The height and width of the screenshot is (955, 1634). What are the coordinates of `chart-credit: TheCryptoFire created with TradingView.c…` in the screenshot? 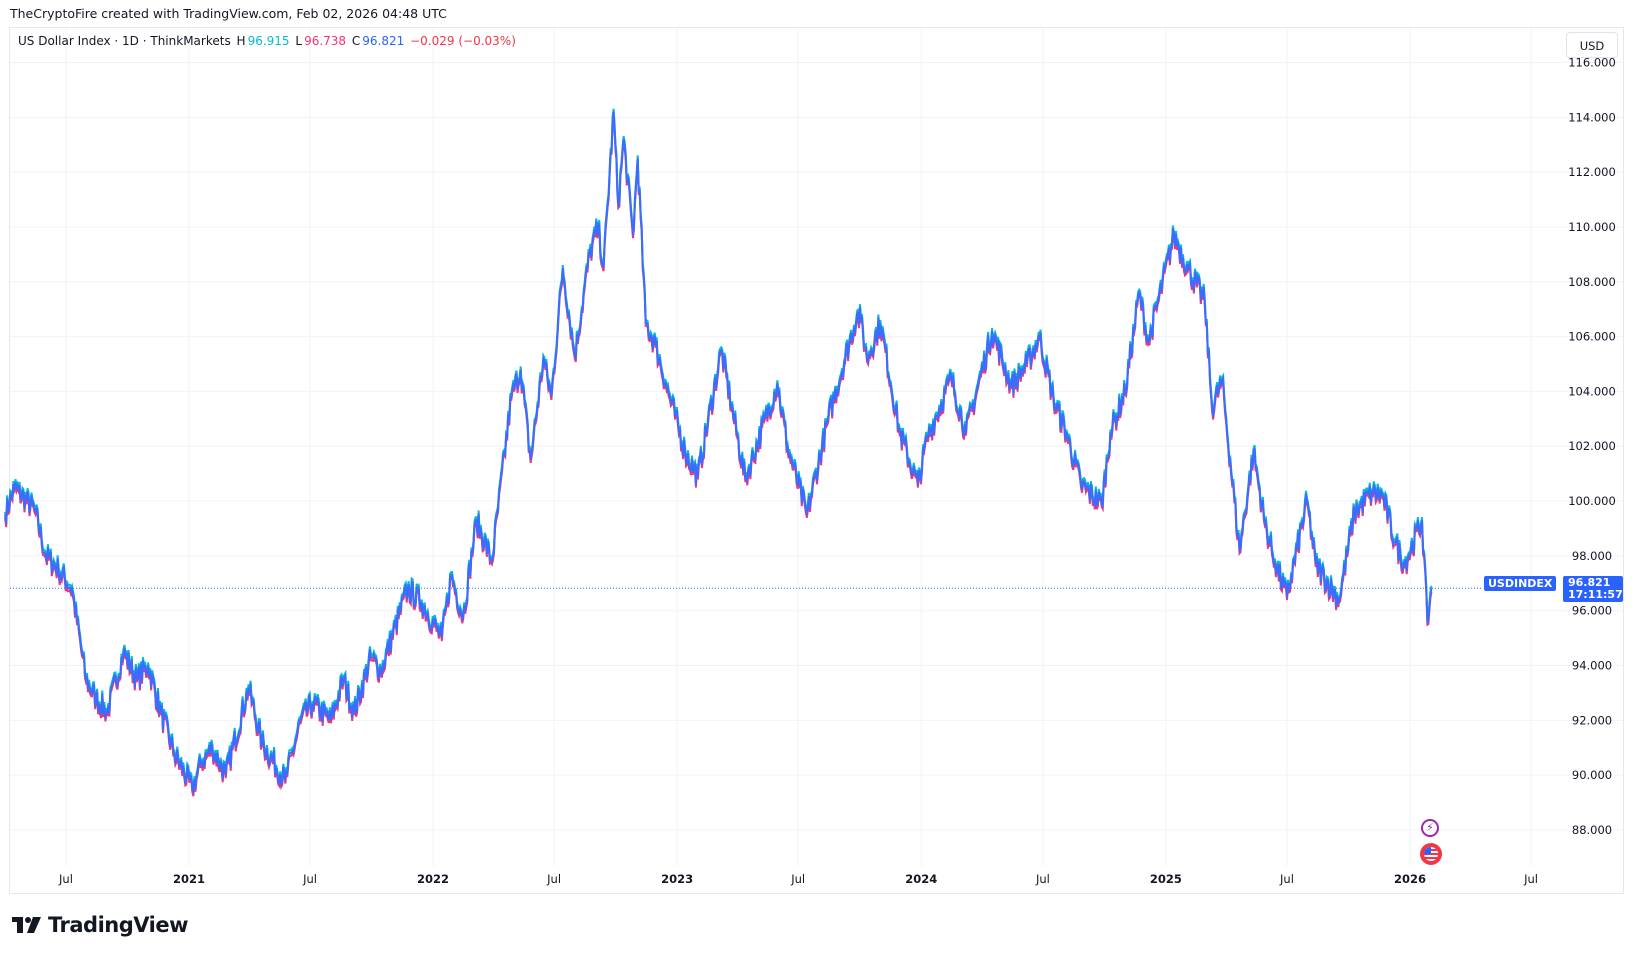 It's located at (228, 13).